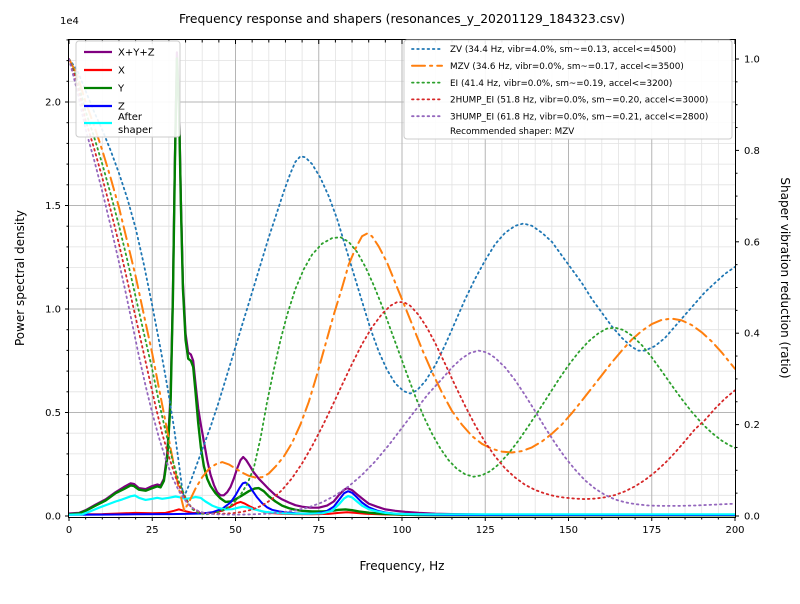  Describe the element at coordinates (130, 117) in the screenshot. I see `legend-label-after: After` at that location.